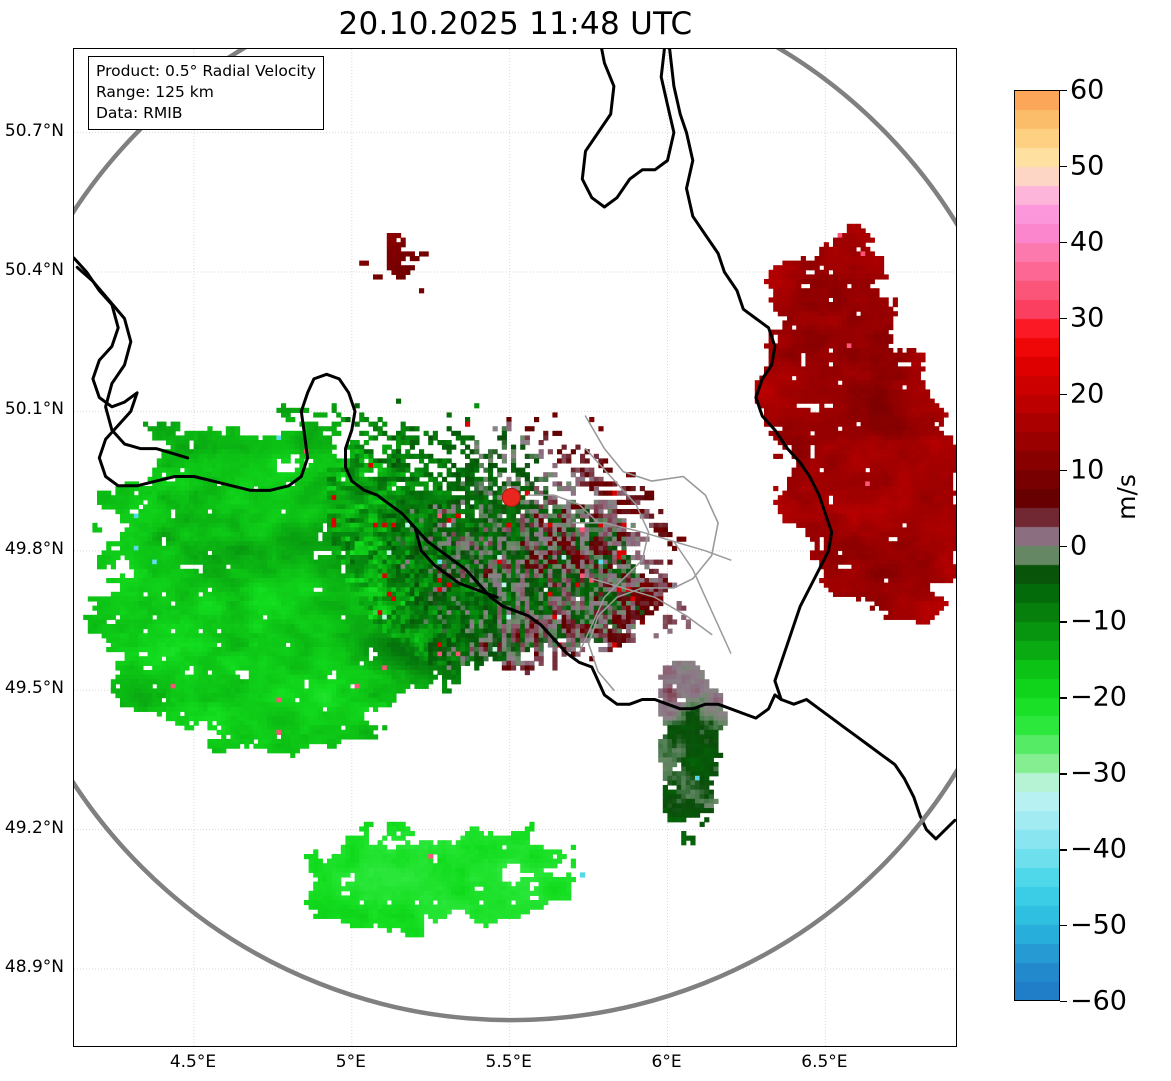 This screenshot has width=1171, height=1081. I want to click on colorbar-tick-label: −30, so click(1098, 773).